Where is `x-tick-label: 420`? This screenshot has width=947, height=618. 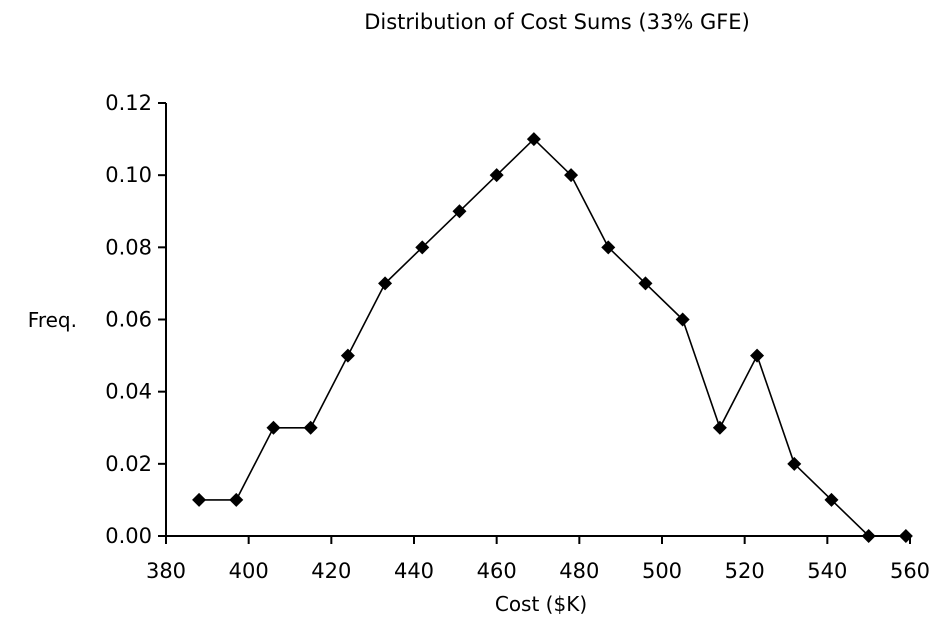
x-tick-label: 420 is located at coordinates (331, 571).